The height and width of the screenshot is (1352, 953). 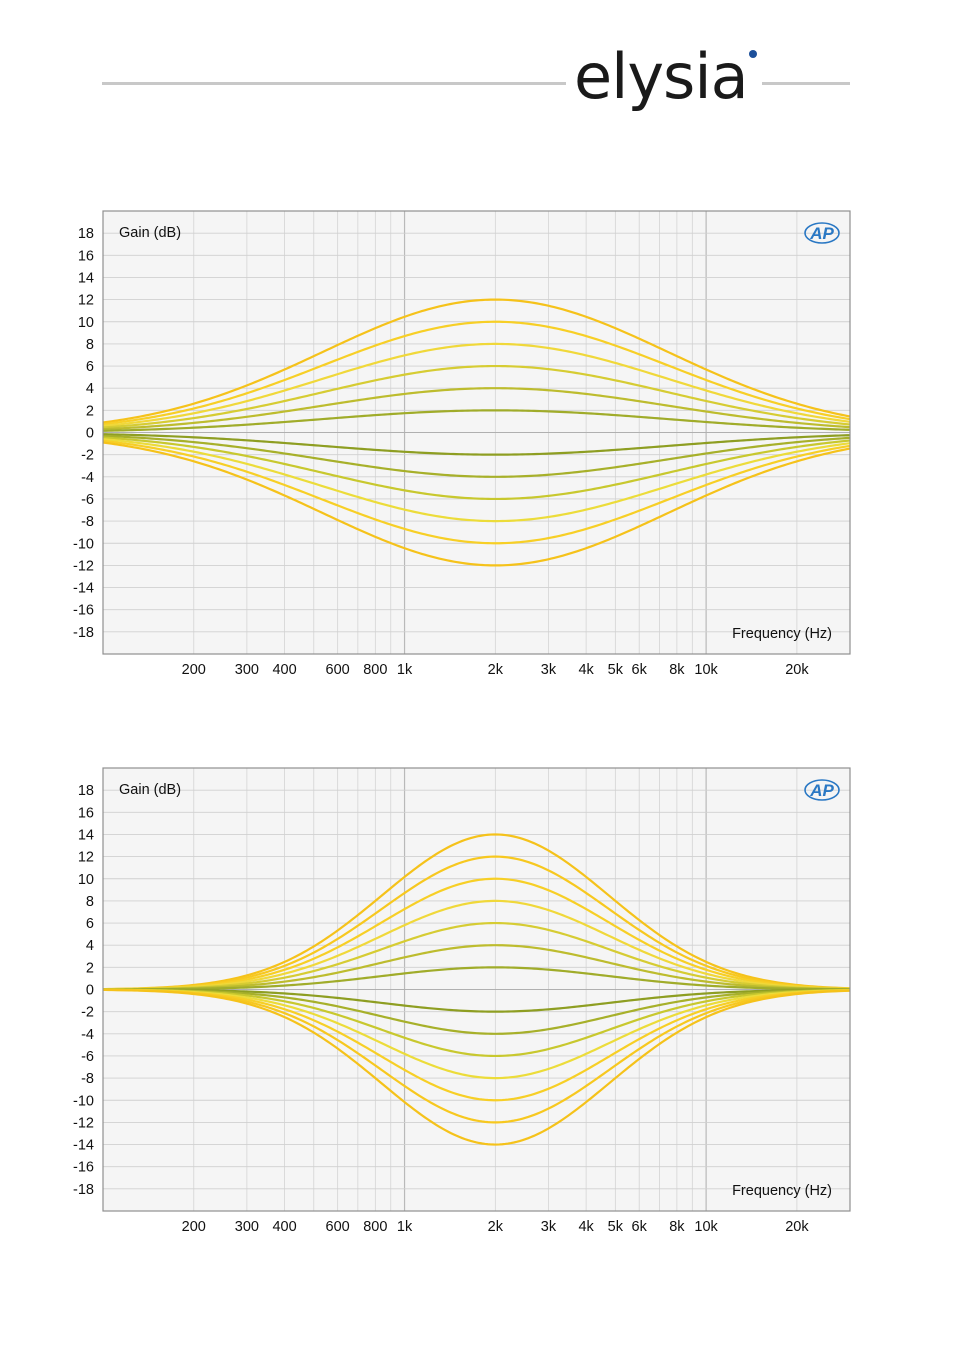 I want to click on header-rule-left, so click(x=334, y=83).